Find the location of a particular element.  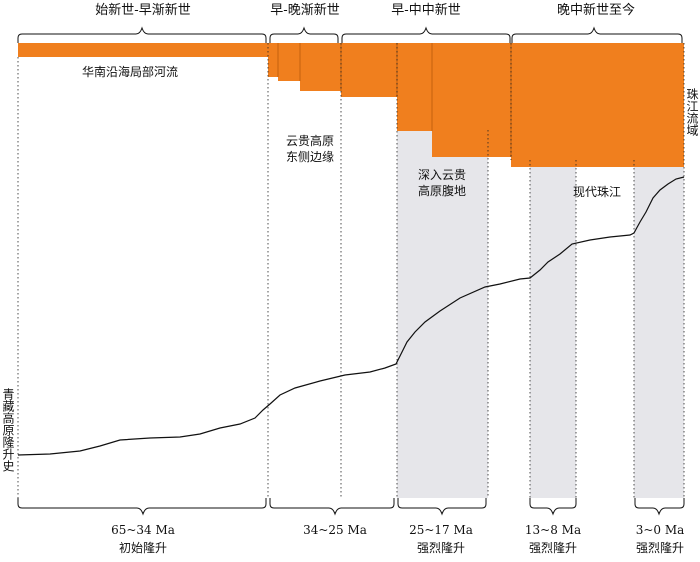

brace-oligocene is located at coordinates (304, 34).